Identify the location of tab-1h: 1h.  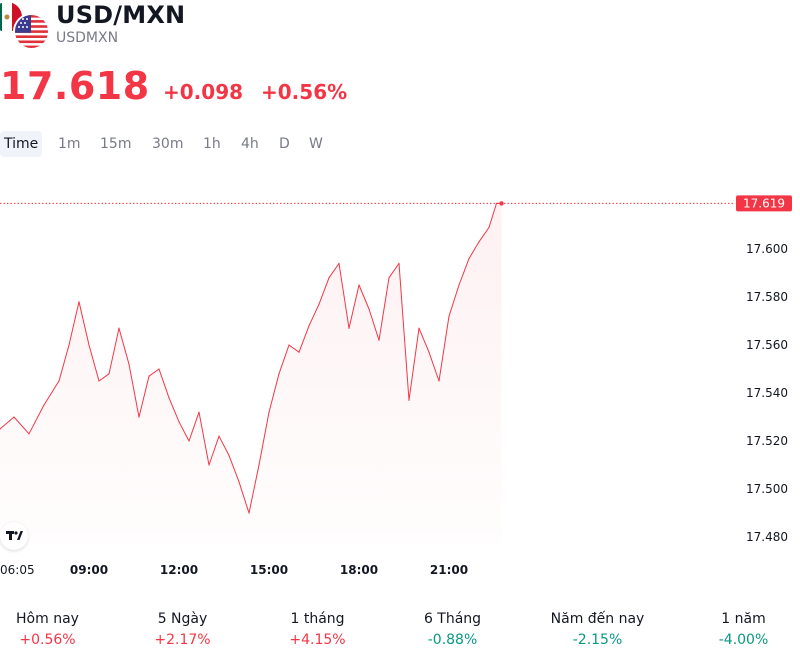
(212, 144).